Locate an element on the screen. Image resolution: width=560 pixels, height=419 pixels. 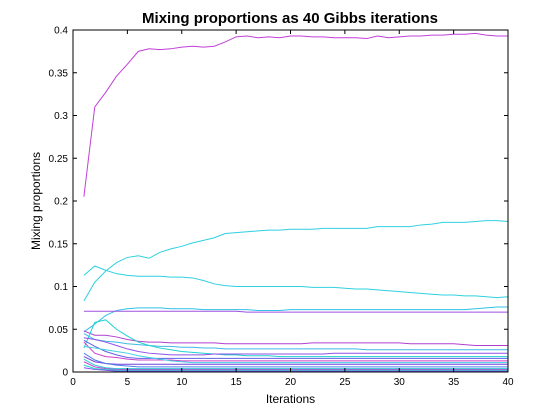
y-tick-label: 0 is located at coordinates (65, 373).